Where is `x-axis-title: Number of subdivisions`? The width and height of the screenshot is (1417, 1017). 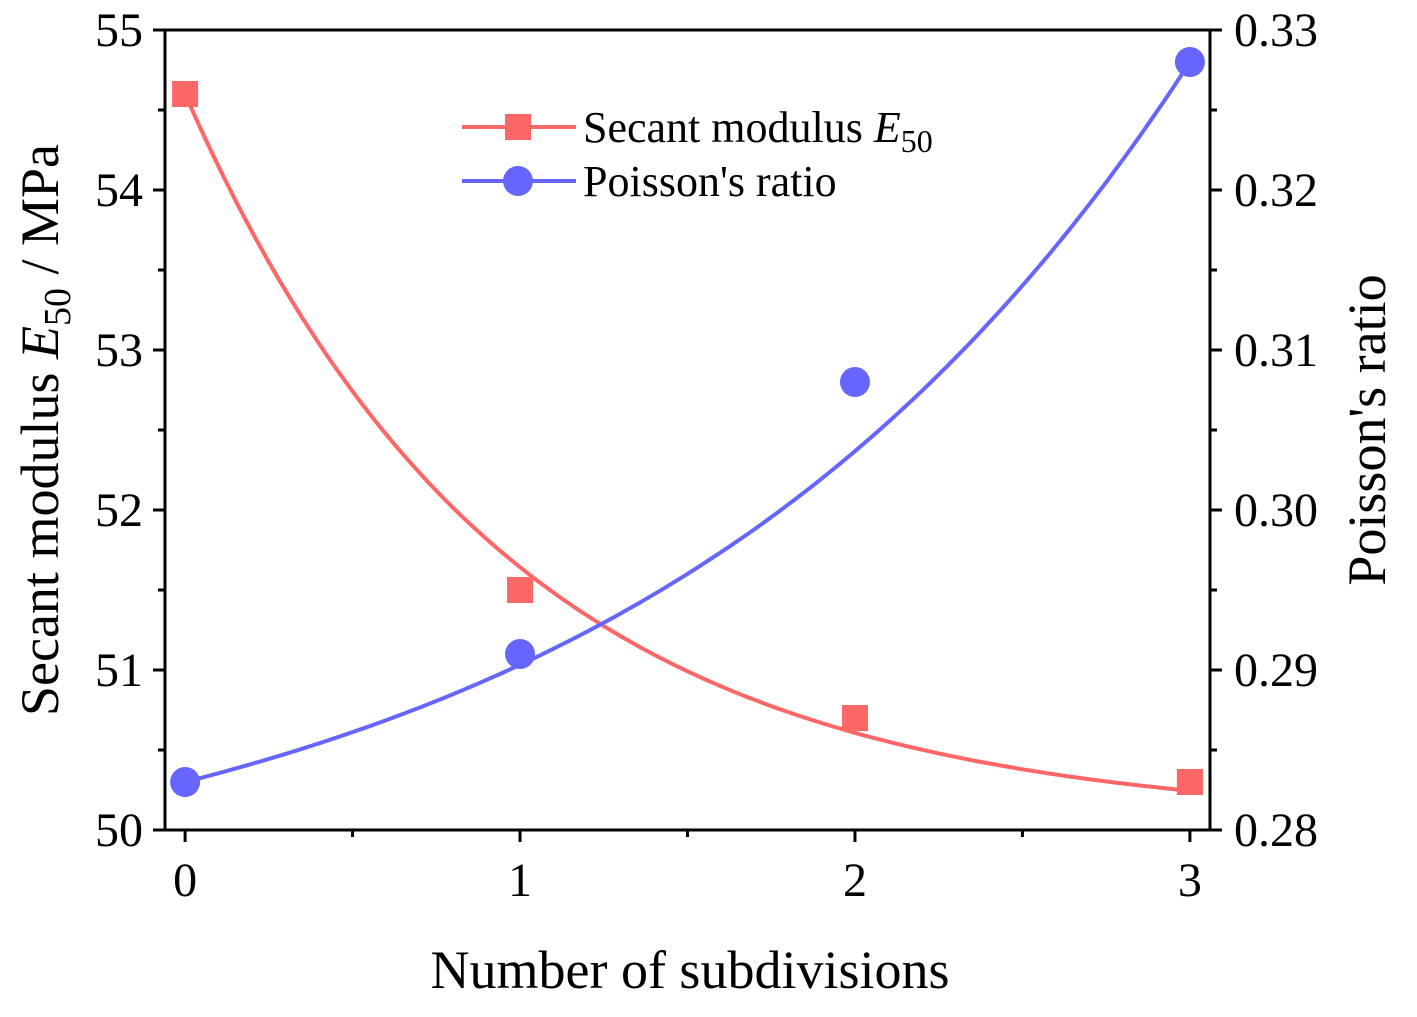 x-axis-title: Number of subdivisions is located at coordinates (690, 970).